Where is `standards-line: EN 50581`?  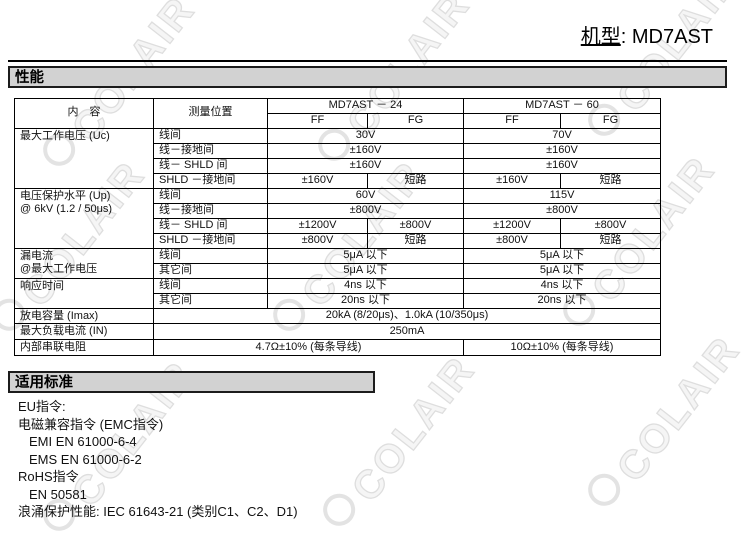 standards-line: EN 50581 is located at coordinates (58, 494).